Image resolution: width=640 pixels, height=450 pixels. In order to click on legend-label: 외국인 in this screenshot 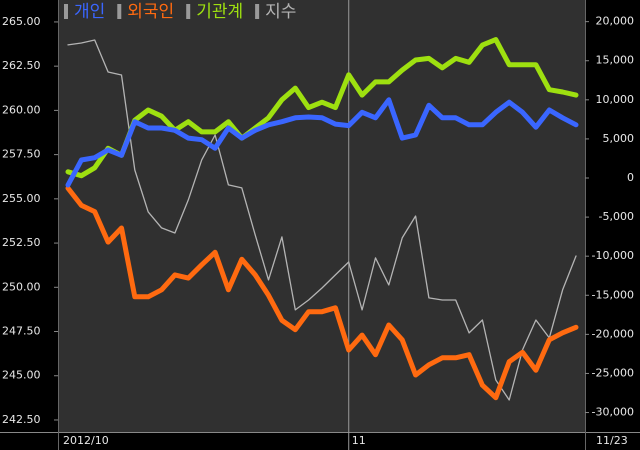, I will do `click(150, 12)`.